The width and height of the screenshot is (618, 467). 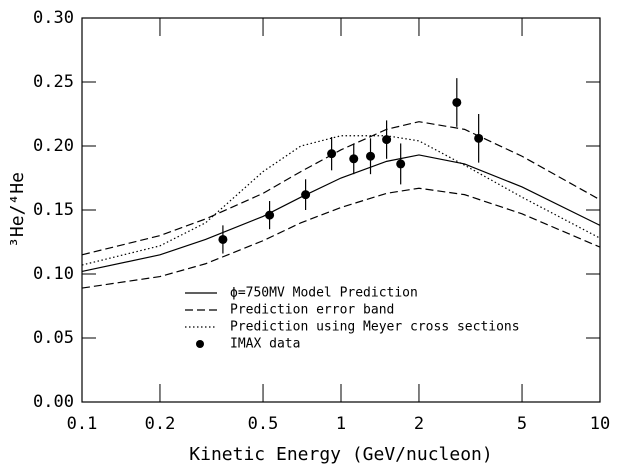 I want to click on x-tick-label: 0.2, so click(x=160, y=424).